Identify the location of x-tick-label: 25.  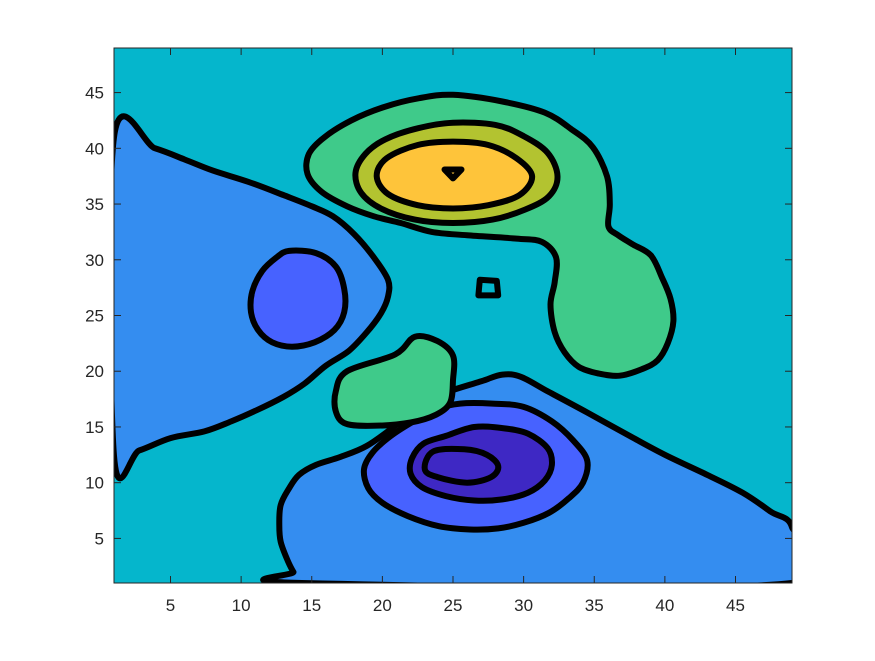
(453, 605).